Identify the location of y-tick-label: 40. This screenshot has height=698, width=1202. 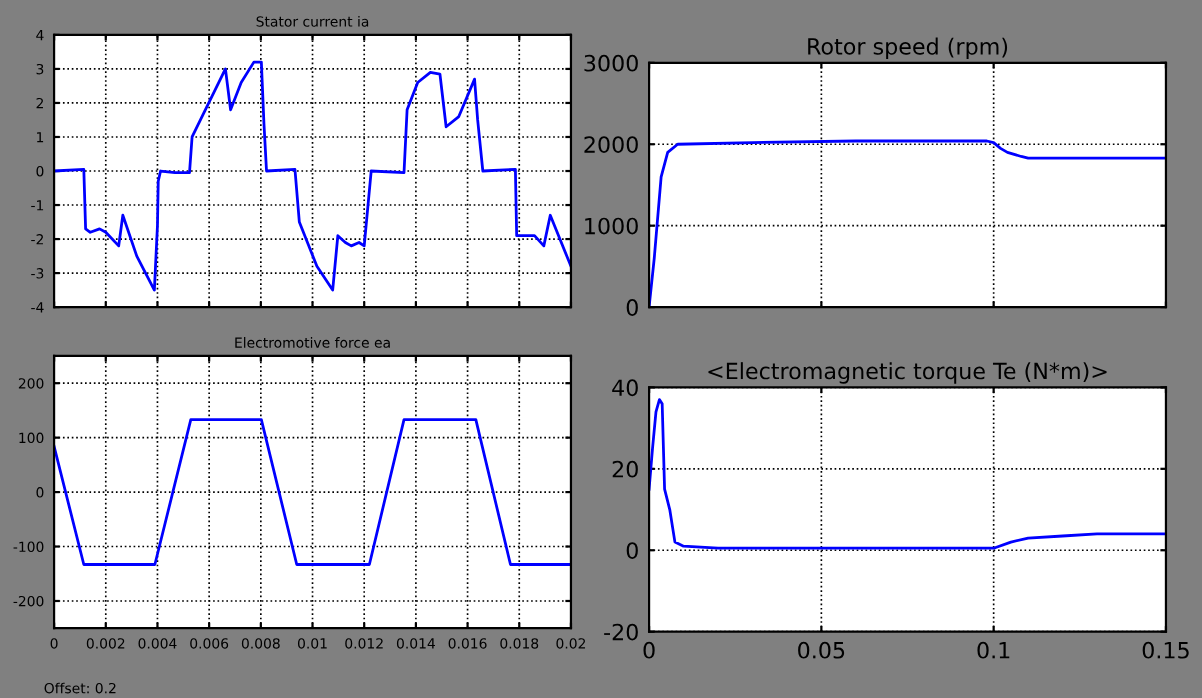
(625, 388).